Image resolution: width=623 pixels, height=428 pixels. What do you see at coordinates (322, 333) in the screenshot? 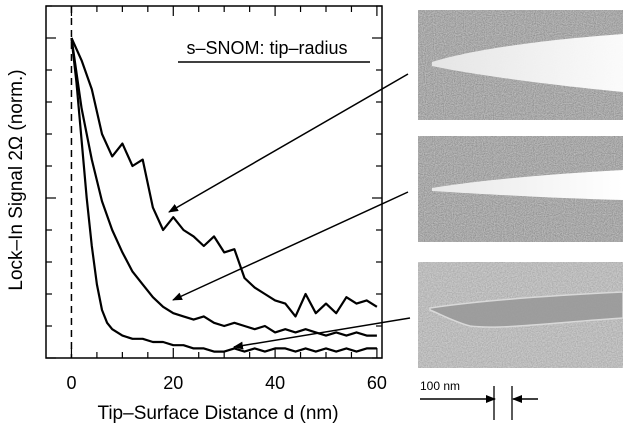
I see `arrow-bottom-to-curve` at bounding box center [322, 333].